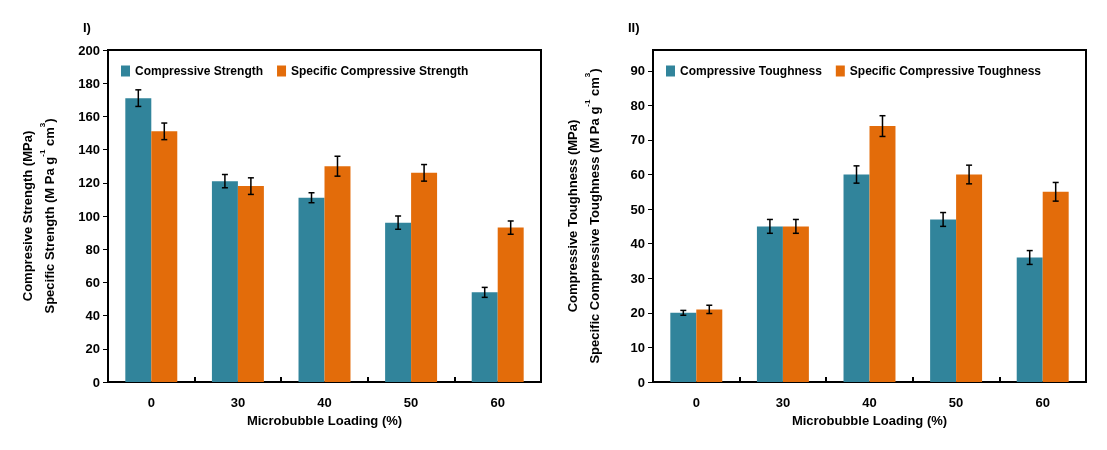 Image resolution: width=1107 pixels, height=450 pixels. I want to click on y-tick-label: 70, so click(637, 140).